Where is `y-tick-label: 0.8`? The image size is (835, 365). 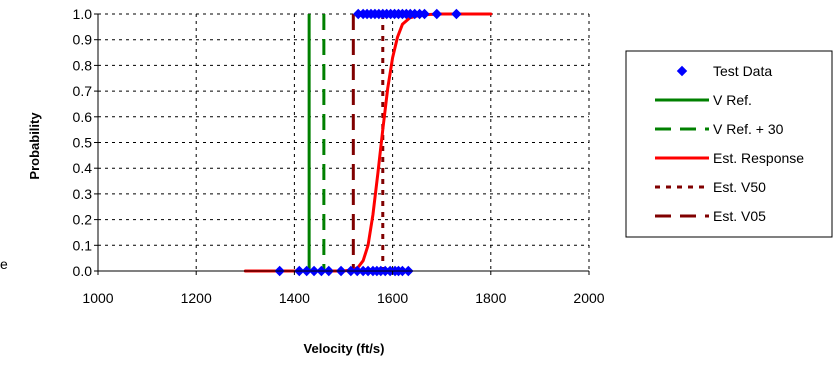 y-tick-label: 0.8 is located at coordinates (83, 65).